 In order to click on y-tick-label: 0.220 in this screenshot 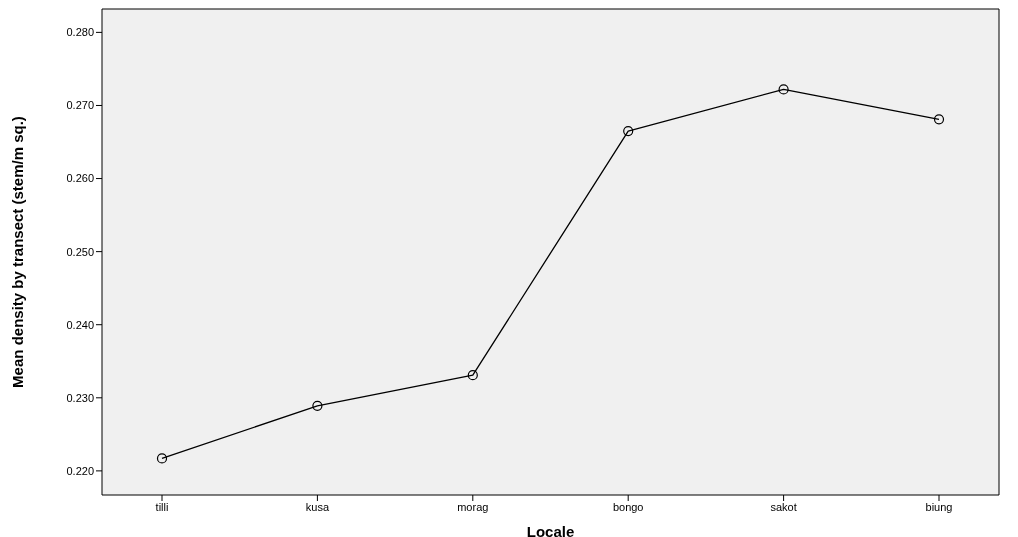, I will do `click(80, 470)`.